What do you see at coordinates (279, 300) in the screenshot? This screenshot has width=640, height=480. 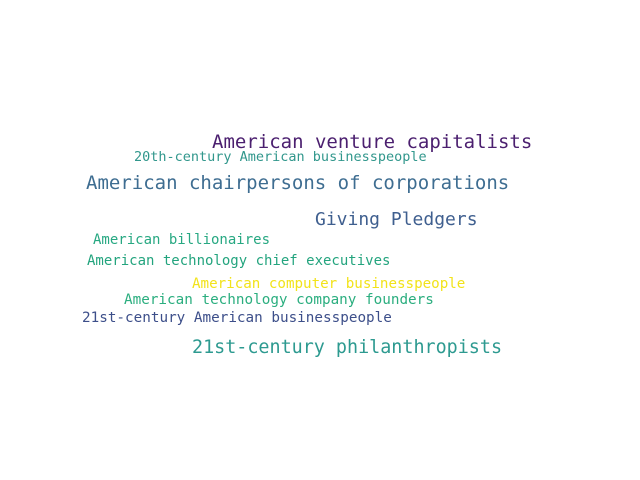 I see `word-american-technology-company-founders: American technology company founders` at bounding box center [279, 300].